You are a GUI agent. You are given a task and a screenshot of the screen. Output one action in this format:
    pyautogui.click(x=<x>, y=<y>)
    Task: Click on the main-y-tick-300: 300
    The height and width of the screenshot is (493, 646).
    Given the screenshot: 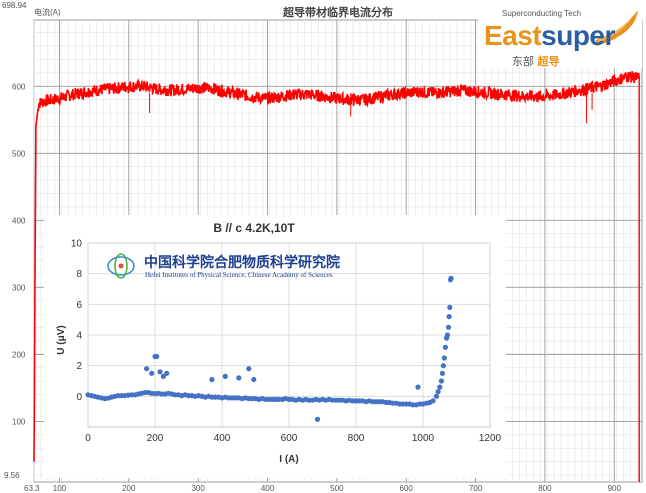 What is the action you would take?
    pyautogui.click(x=19, y=287)
    